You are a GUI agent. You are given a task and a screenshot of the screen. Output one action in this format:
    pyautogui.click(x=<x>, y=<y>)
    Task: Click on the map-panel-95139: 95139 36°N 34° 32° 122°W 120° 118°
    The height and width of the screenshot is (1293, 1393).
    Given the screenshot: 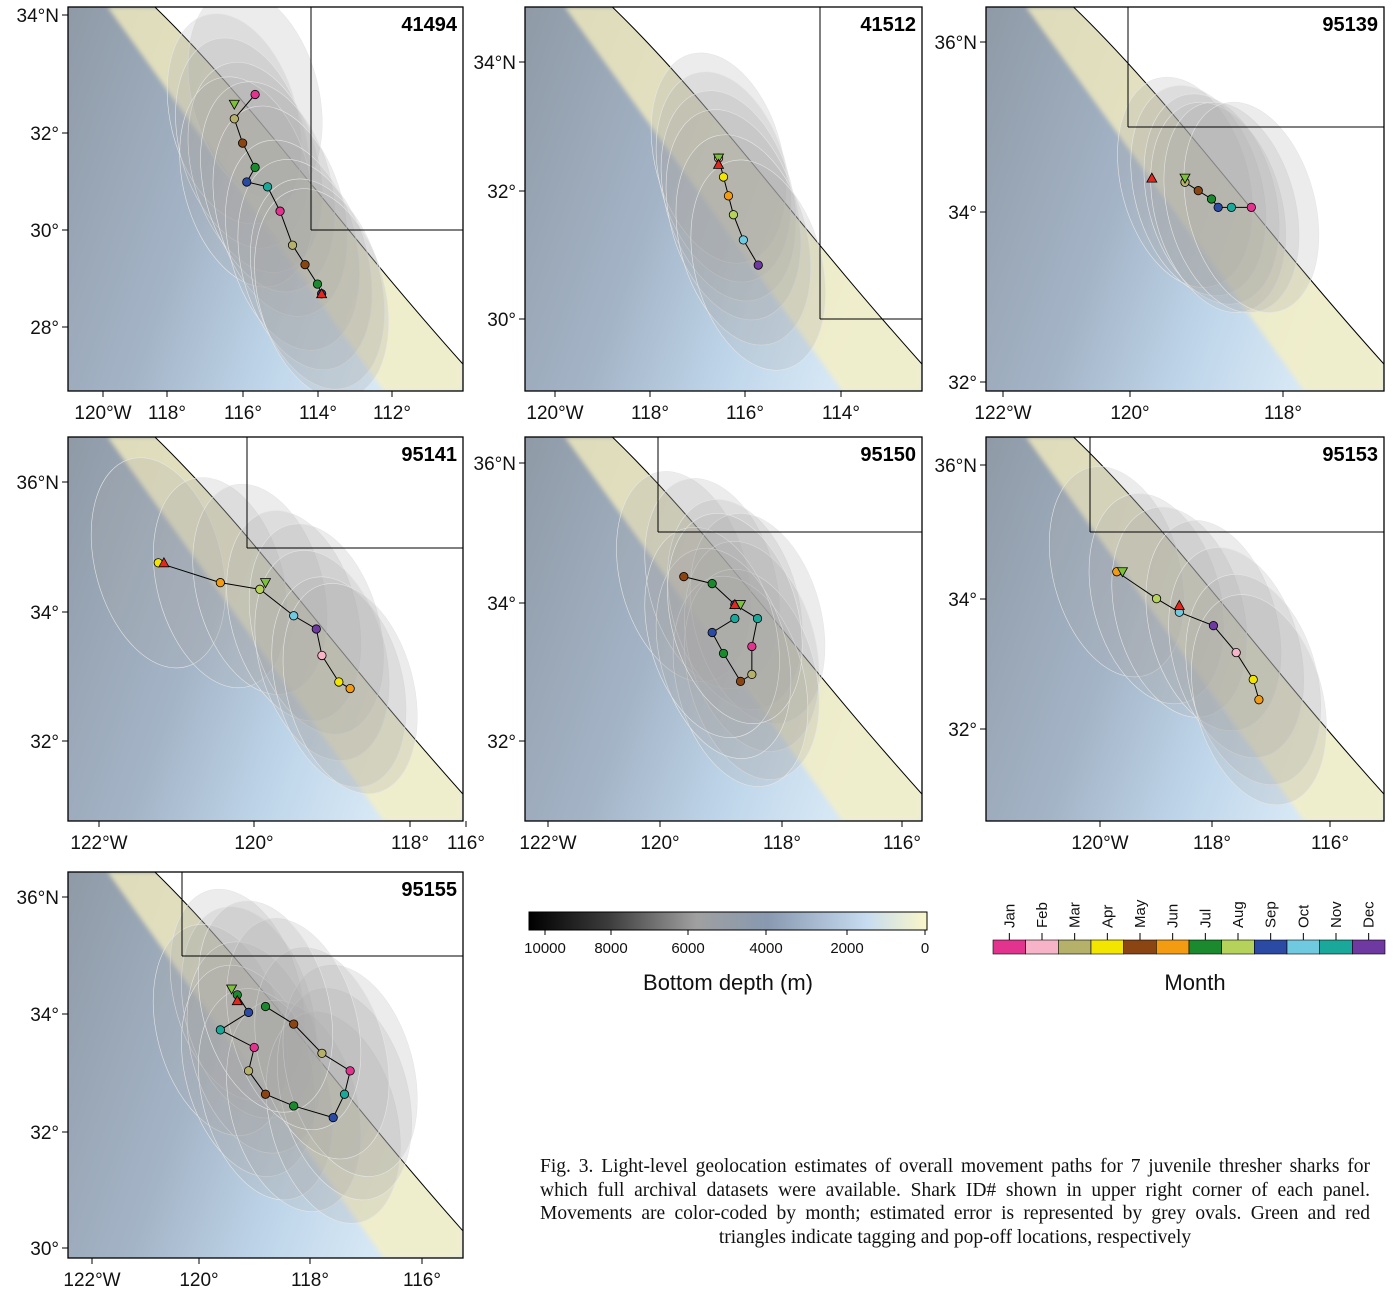 What is the action you would take?
    pyautogui.click(x=1160, y=215)
    